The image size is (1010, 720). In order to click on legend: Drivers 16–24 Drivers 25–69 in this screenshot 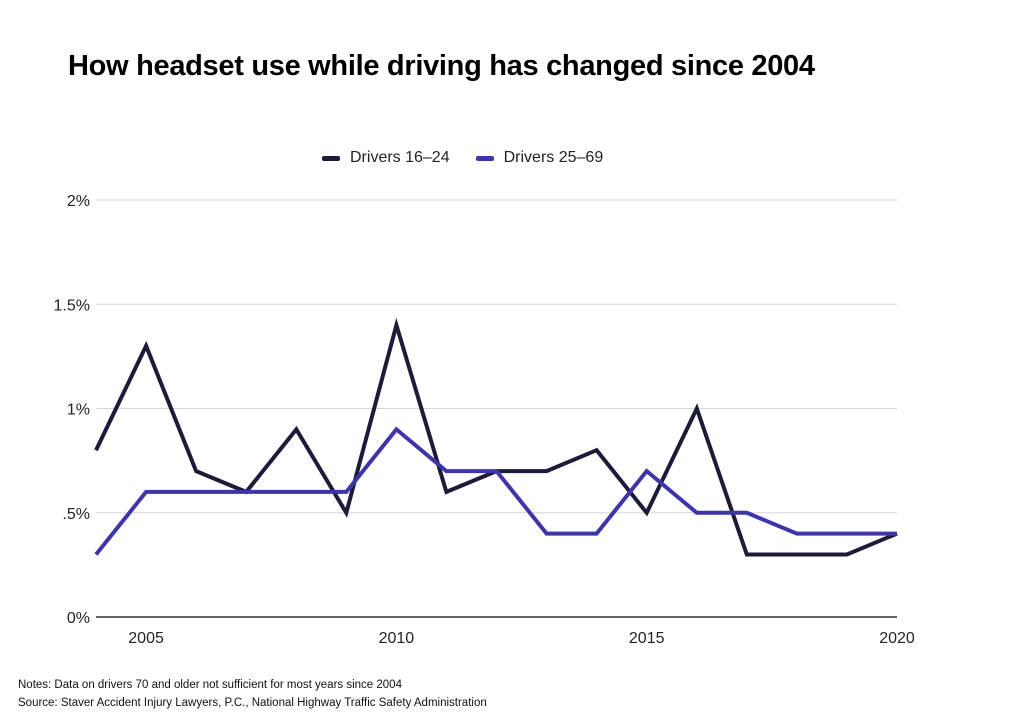, I will do `click(475, 158)`.